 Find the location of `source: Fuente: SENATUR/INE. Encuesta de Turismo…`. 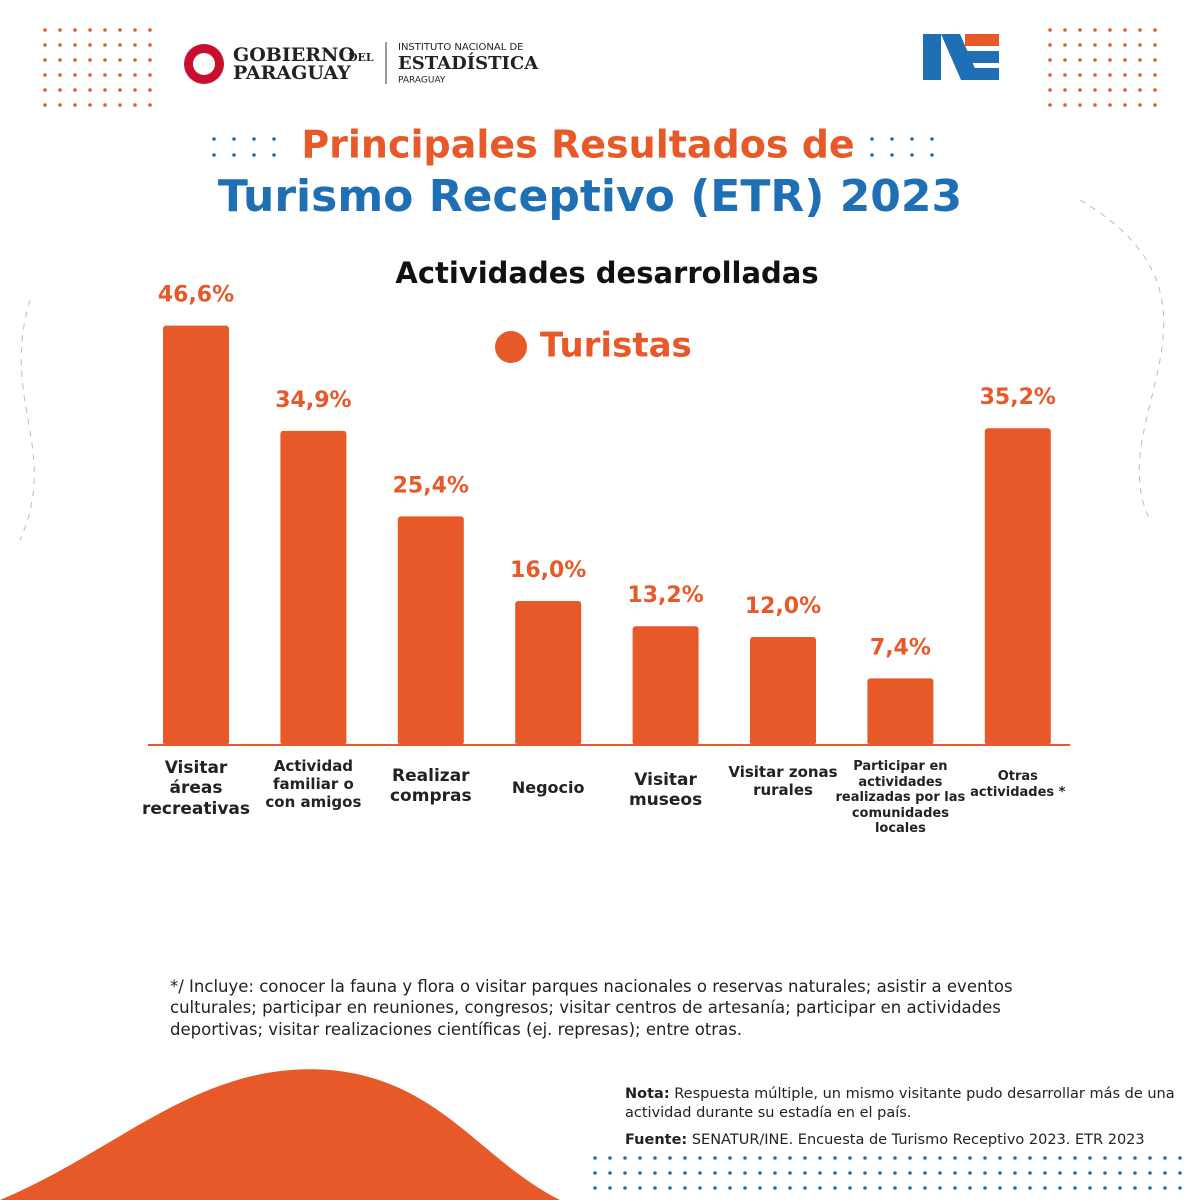

source: Fuente: SENATUR/INE. Encuesta de Turismo… is located at coordinates (905, 1140).